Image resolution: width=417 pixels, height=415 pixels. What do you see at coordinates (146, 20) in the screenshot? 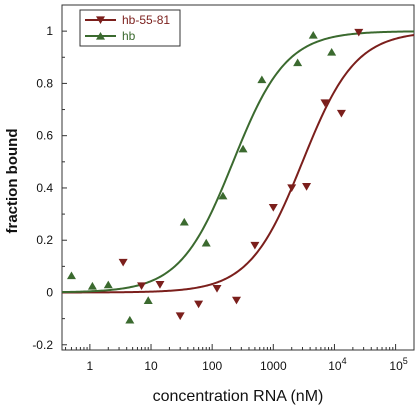
I see `legend-label-hb-55-81: hb-55-81` at bounding box center [146, 20].